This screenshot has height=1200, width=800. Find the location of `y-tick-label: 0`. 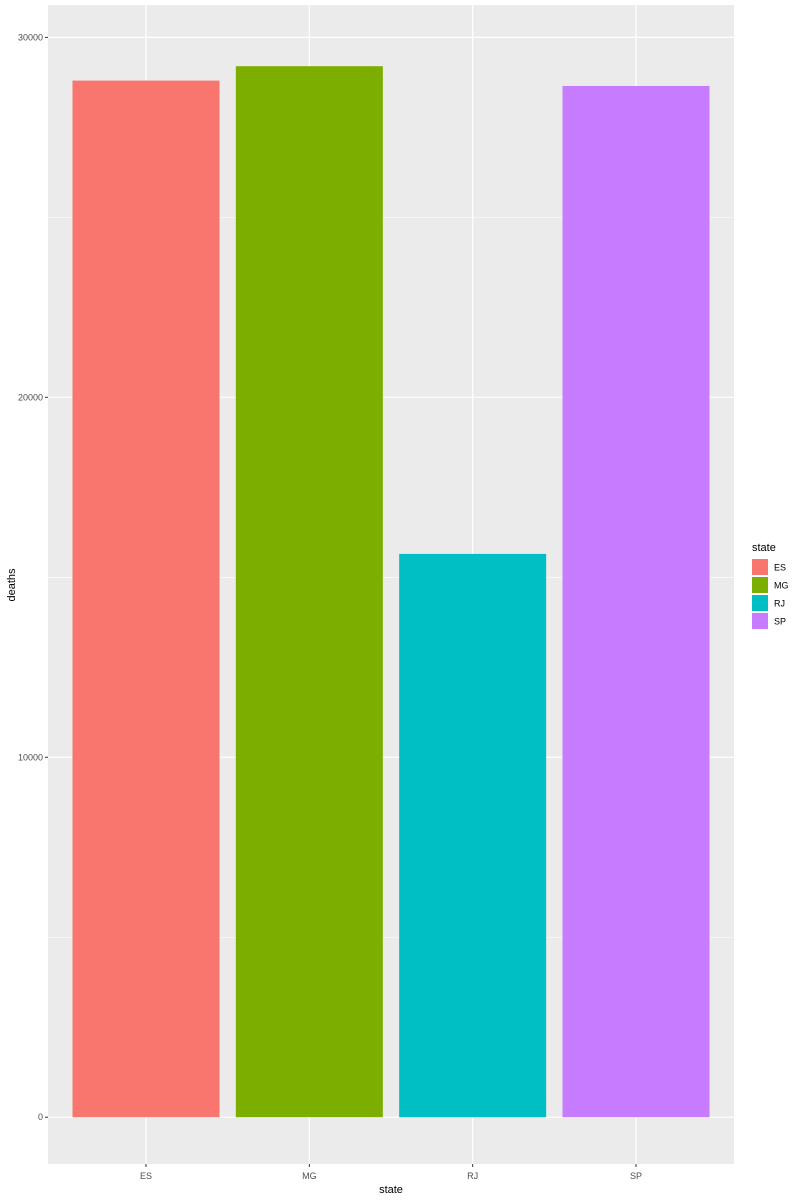

y-tick-label: 0 is located at coordinates (40, 1117).